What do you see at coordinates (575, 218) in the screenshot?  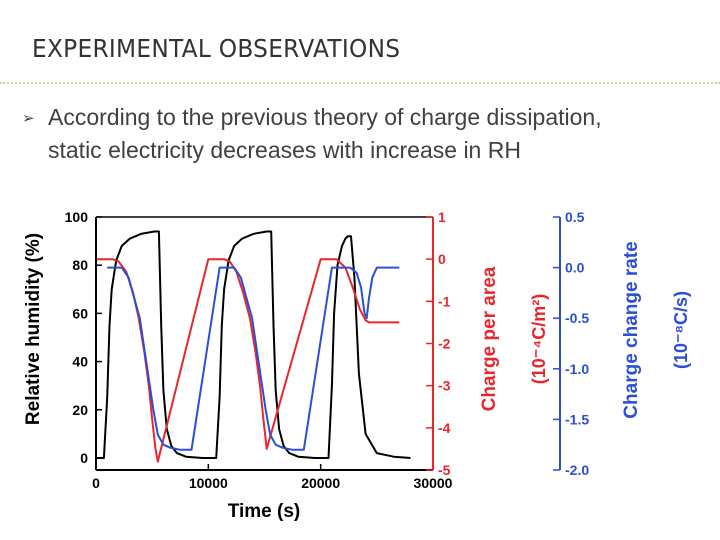 I see `rate-tick-label-5: 0.5` at bounding box center [575, 218].